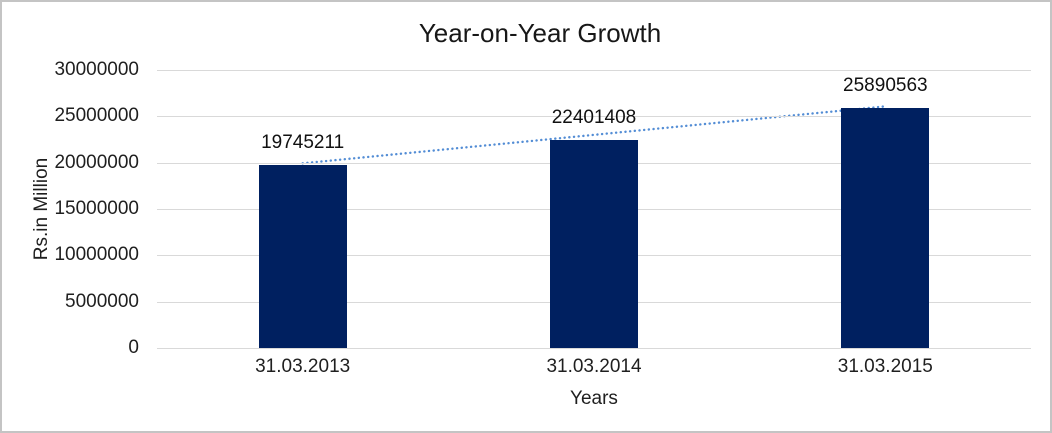  Describe the element at coordinates (885, 86) in the screenshot. I see `bar-data-label: 25890563` at that location.